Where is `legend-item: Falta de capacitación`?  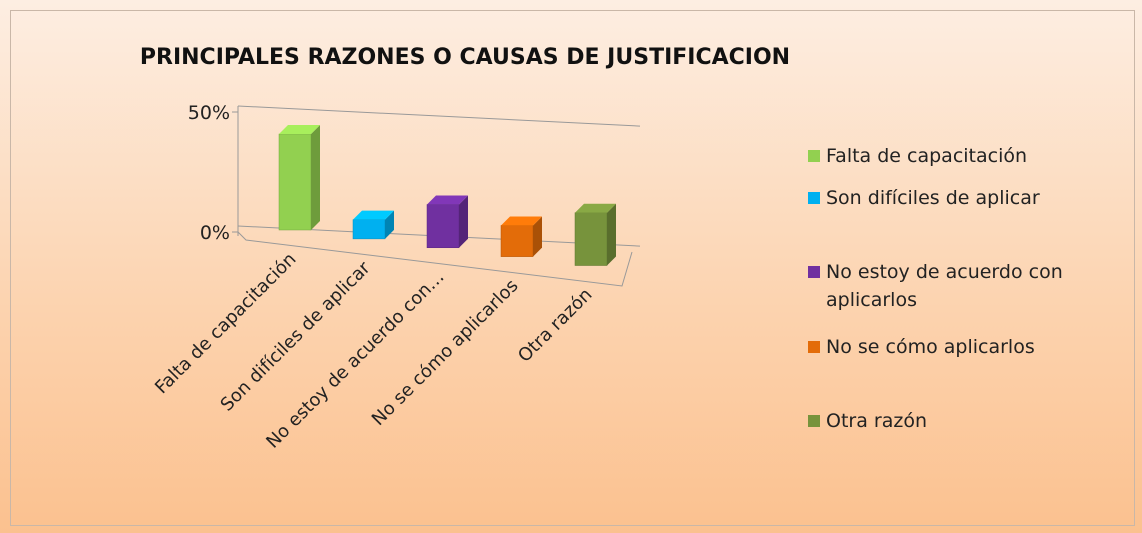
legend-item: Falta de capacitación is located at coordinates (963, 156).